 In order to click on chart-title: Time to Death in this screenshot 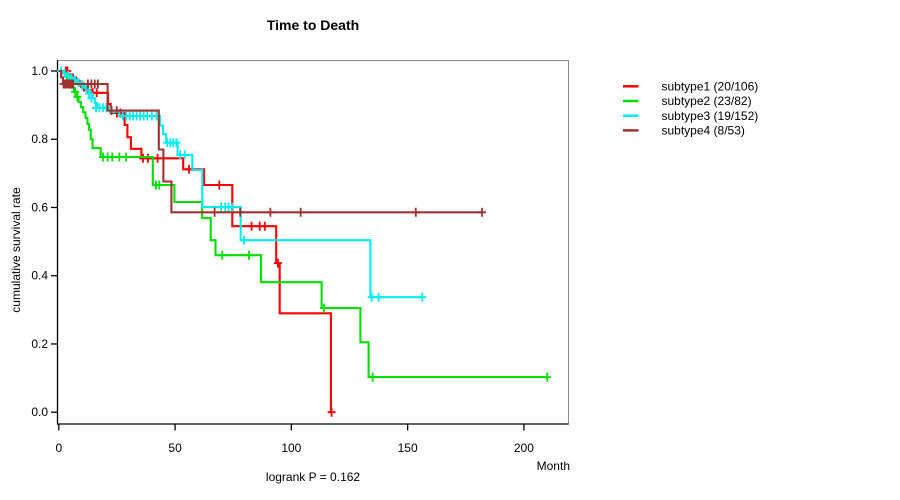, I will do `click(313, 25)`.